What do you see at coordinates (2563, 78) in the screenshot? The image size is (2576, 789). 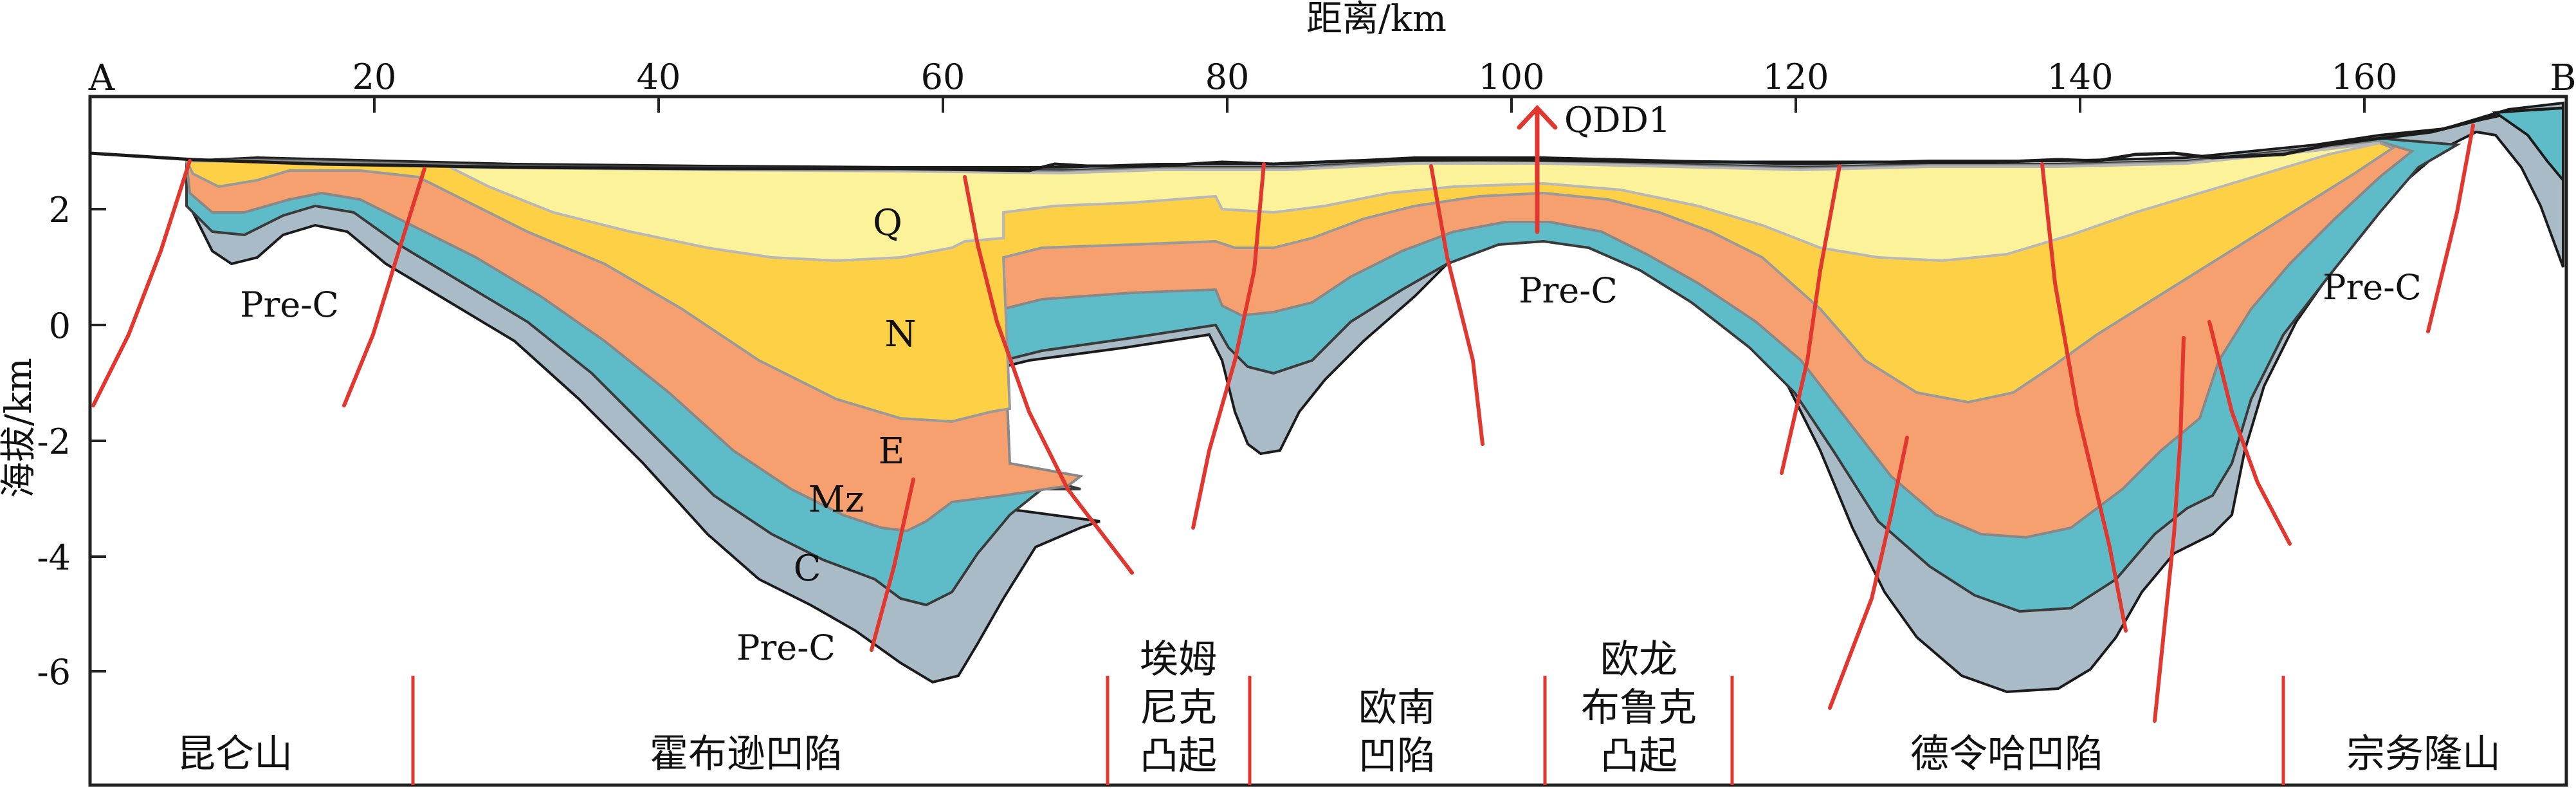 I see `section-end-right: B` at bounding box center [2563, 78].